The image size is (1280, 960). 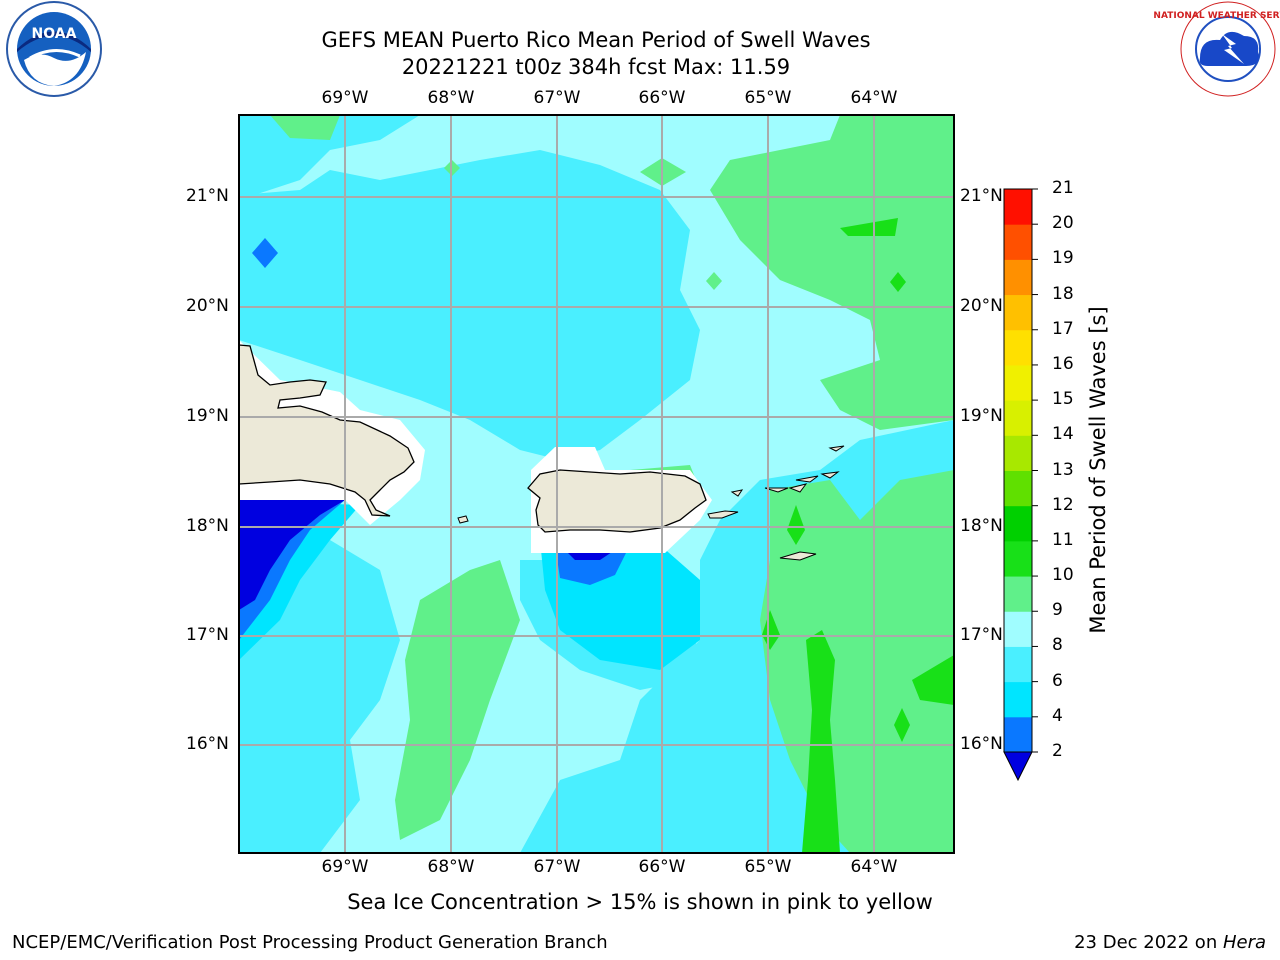 I want to click on island-tortola, so click(x=807, y=479).